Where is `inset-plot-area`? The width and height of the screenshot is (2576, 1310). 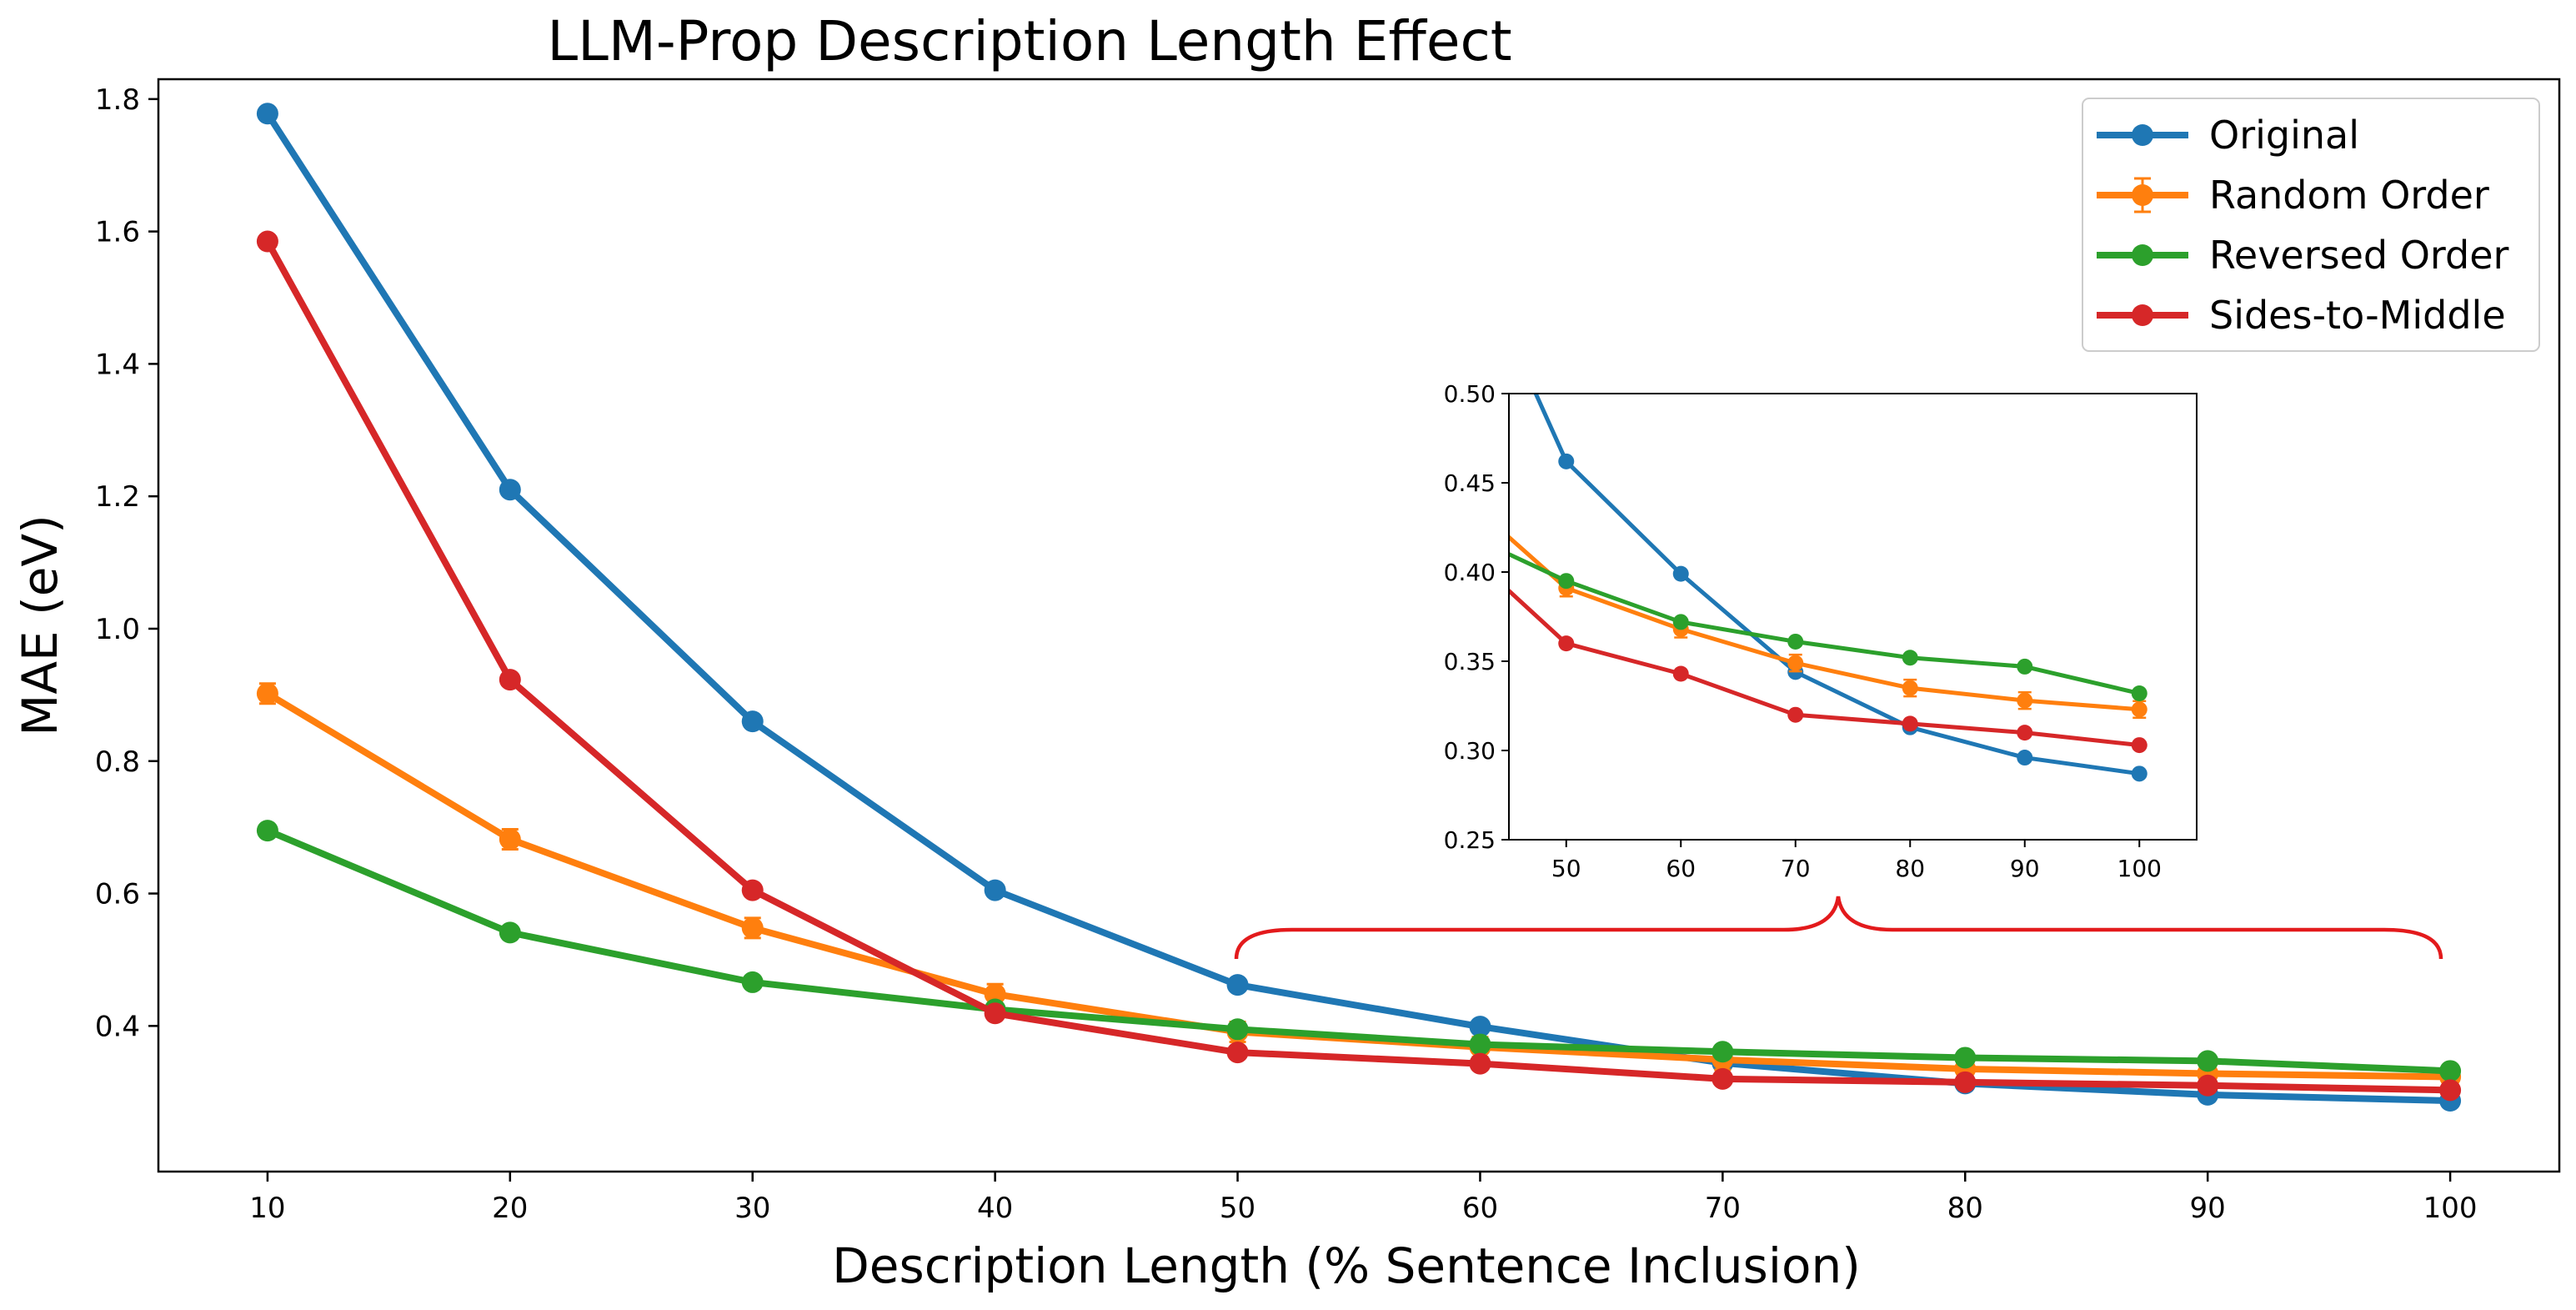 inset-plot-area is located at coordinates (1828, 588).